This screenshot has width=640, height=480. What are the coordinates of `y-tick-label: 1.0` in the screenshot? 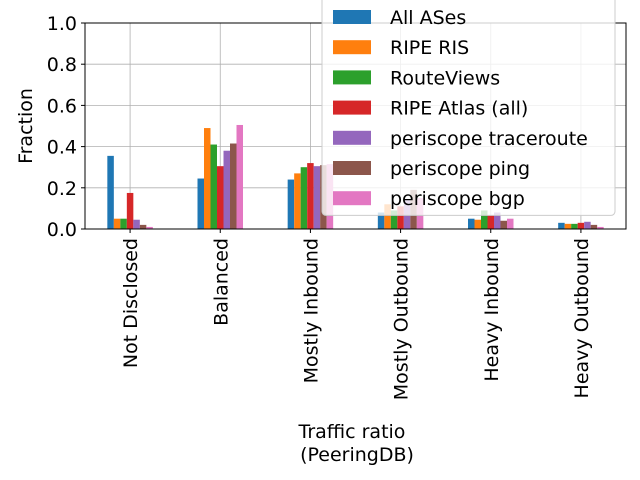 It's located at (62, 24).